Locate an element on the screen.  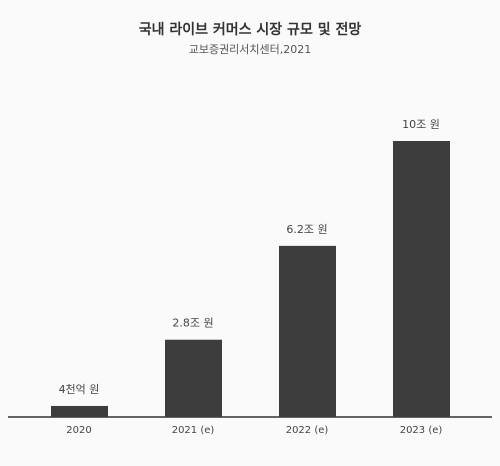
data-label: 4천억 원 is located at coordinates (79, 389).